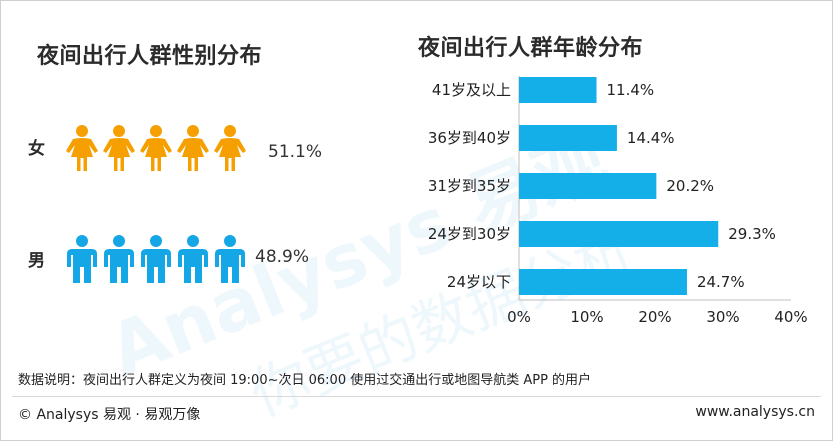 This screenshot has width=833, height=441. Describe the element at coordinates (295, 152) in the screenshot. I see `female-value: 51.1%` at that location.